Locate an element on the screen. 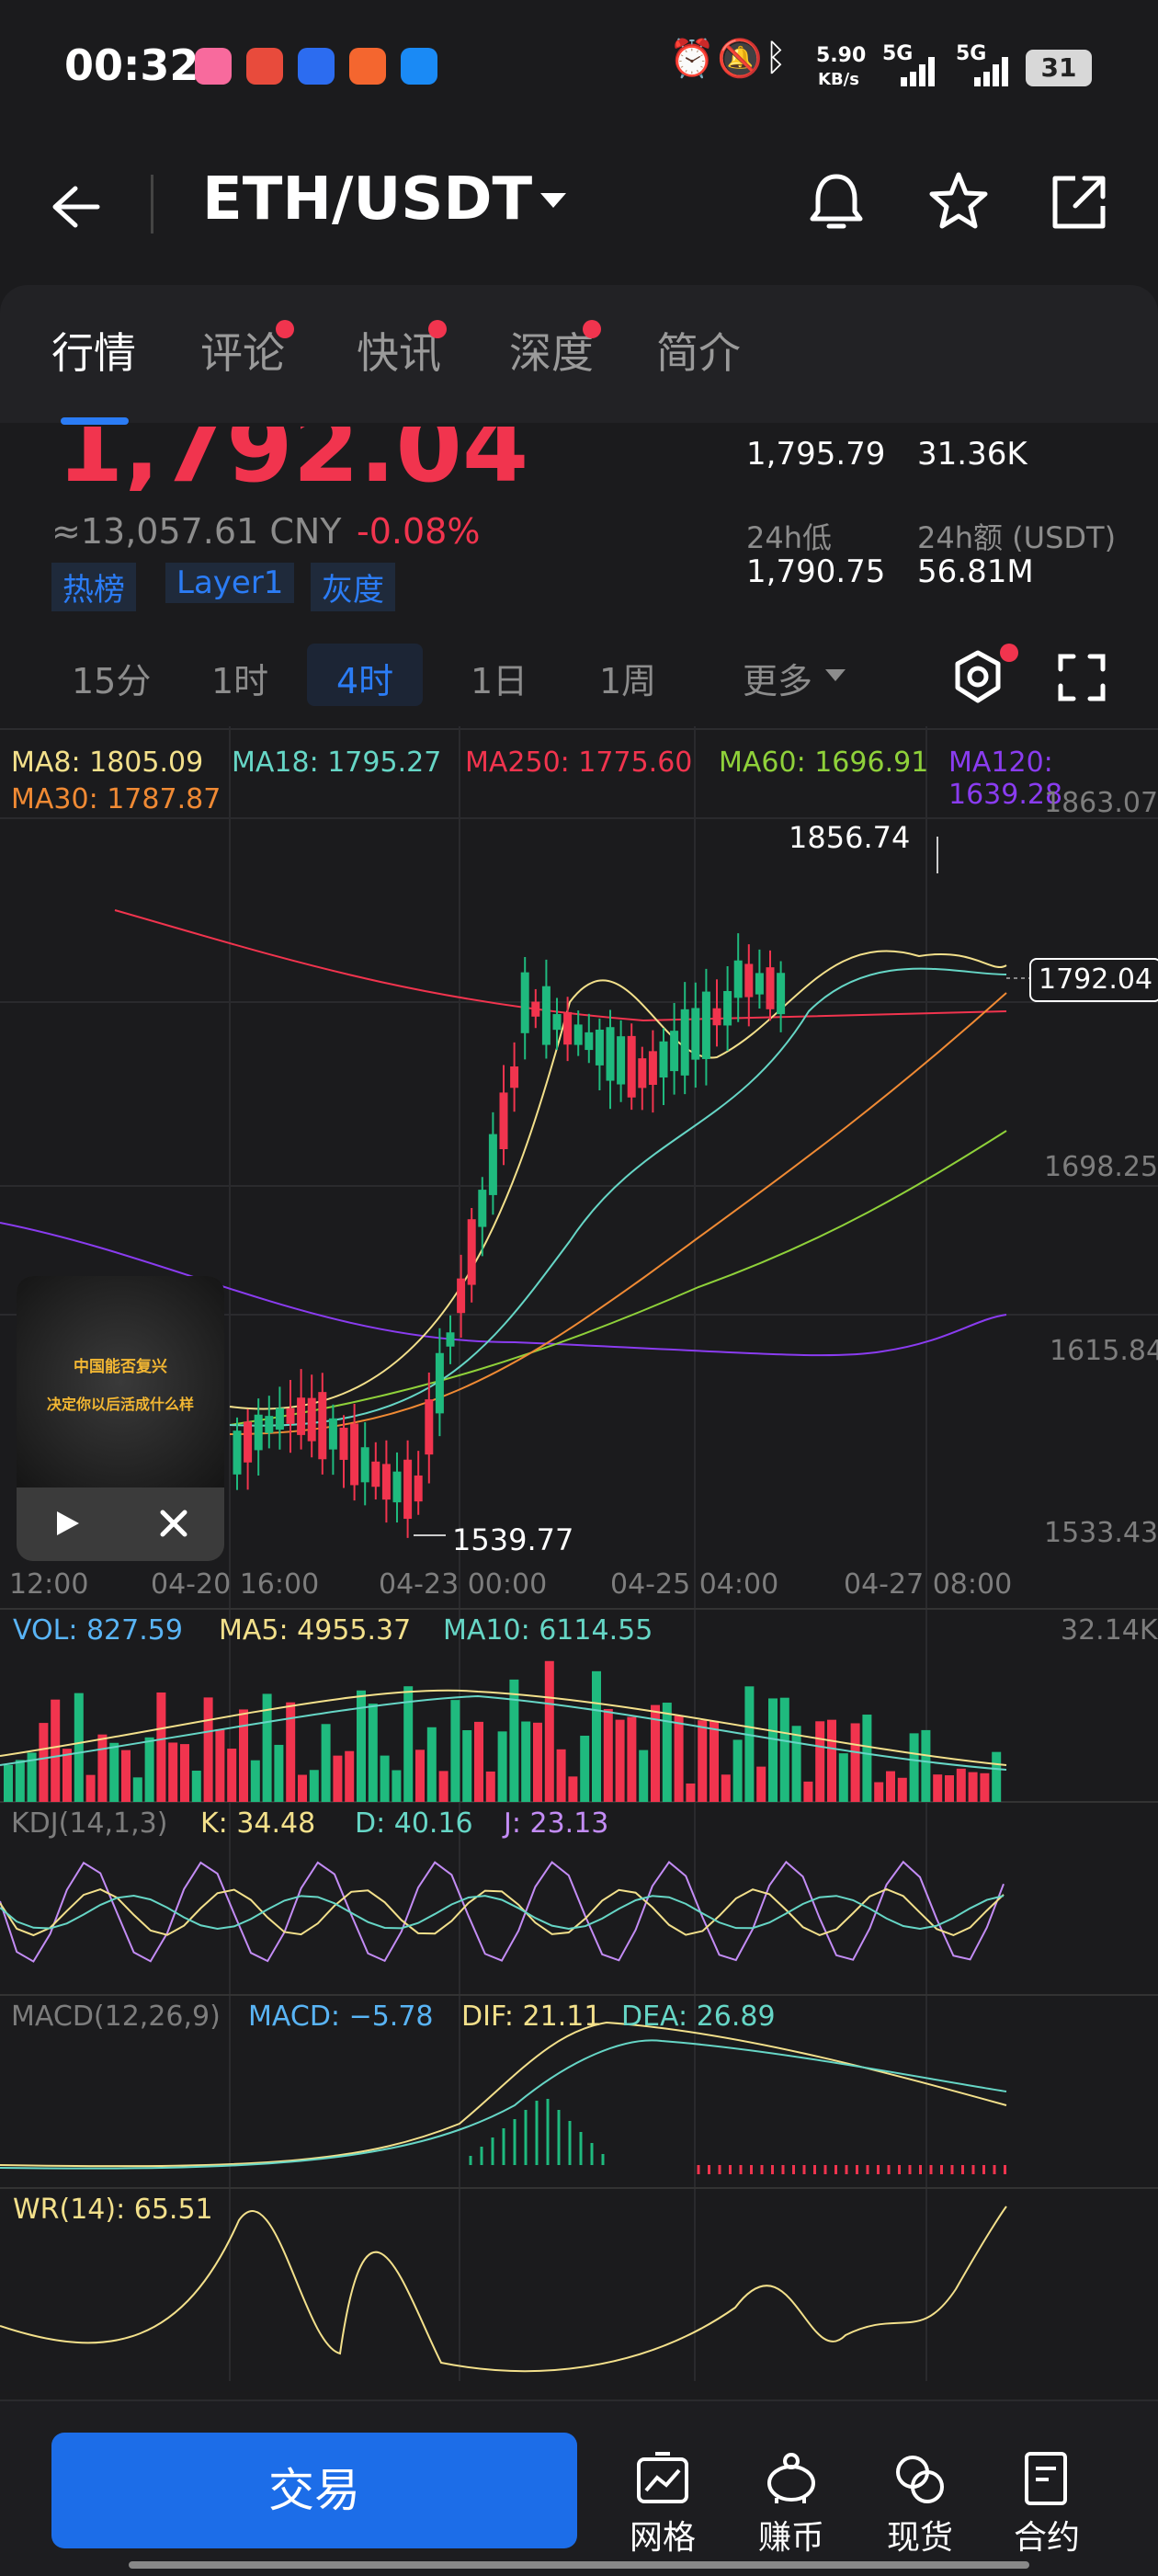  tab-depth: 深度 is located at coordinates (551, 353).